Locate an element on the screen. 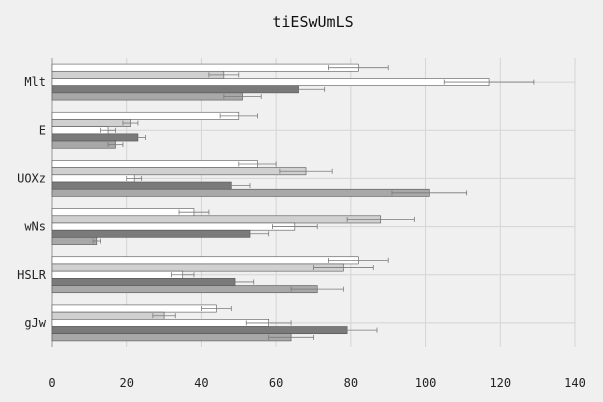 The width and height of the screenshot is (603, 402). x-tick-label: 20 is located at coordinates (126, 383).